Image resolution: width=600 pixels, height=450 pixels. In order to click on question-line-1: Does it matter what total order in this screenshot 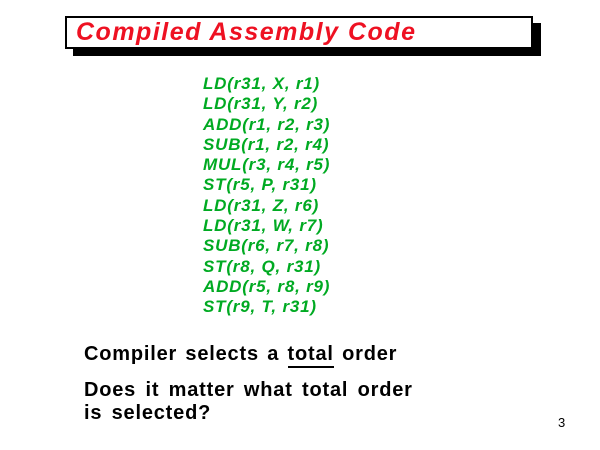, I will do `click(248, 390)`.